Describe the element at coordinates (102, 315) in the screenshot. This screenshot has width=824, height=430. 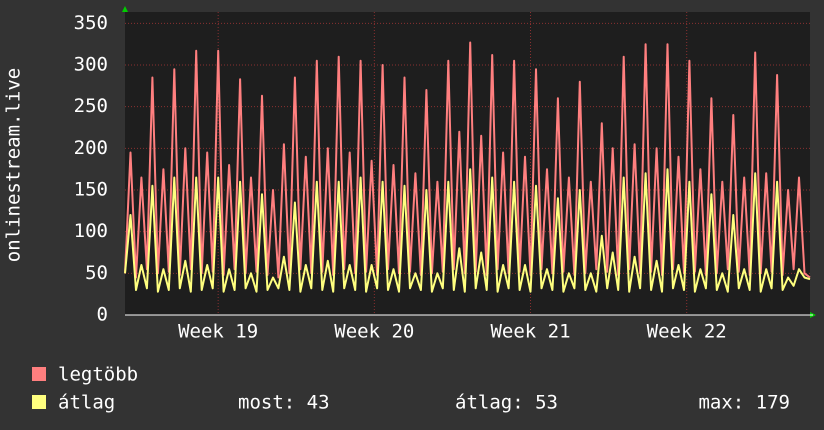
I see `y-tick-label: 0` at that location.